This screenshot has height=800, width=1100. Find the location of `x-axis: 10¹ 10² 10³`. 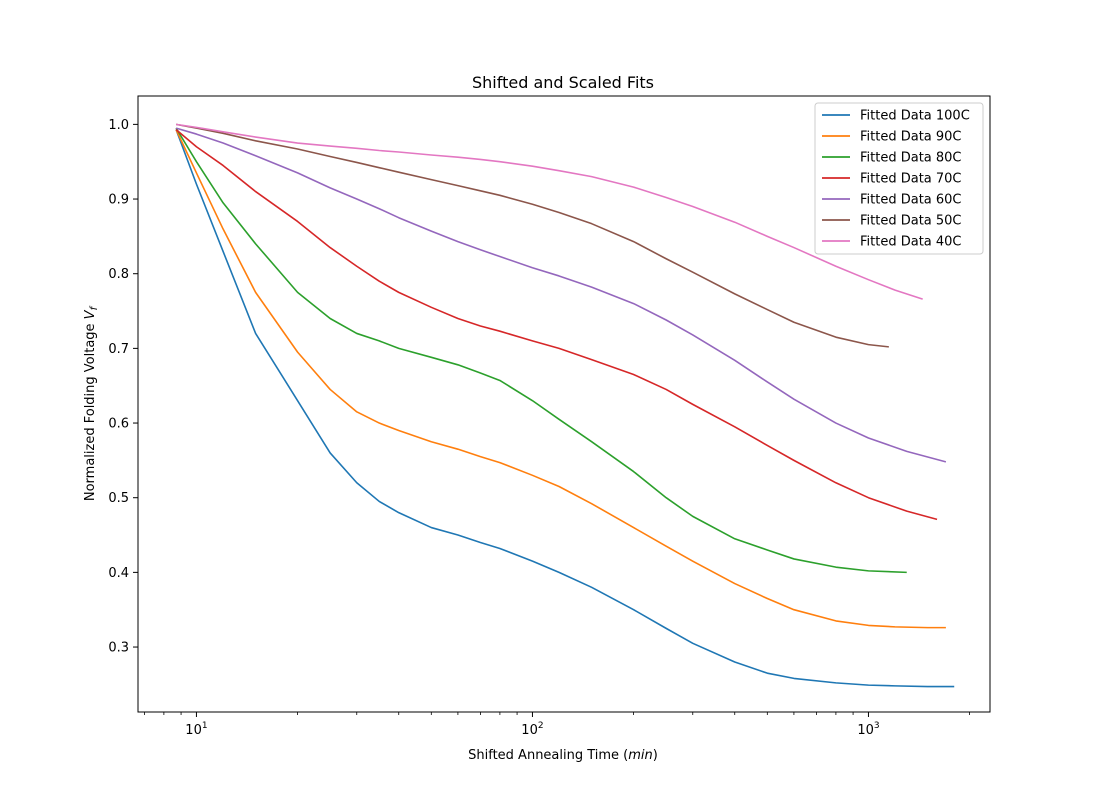

x-axis: 10¹ 10² 10³ is located at coordinates (557, 725).